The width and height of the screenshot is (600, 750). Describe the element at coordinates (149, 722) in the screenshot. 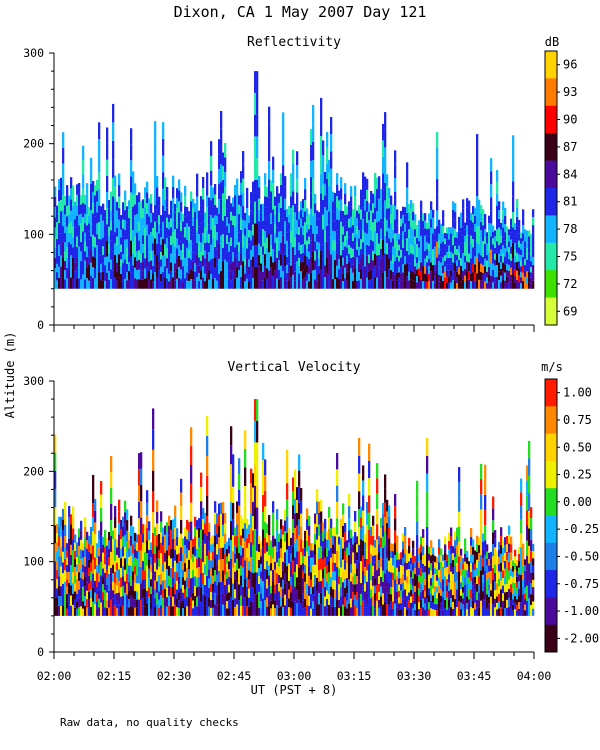

I see `footer-note: Raw data, no quality checks` at that location.